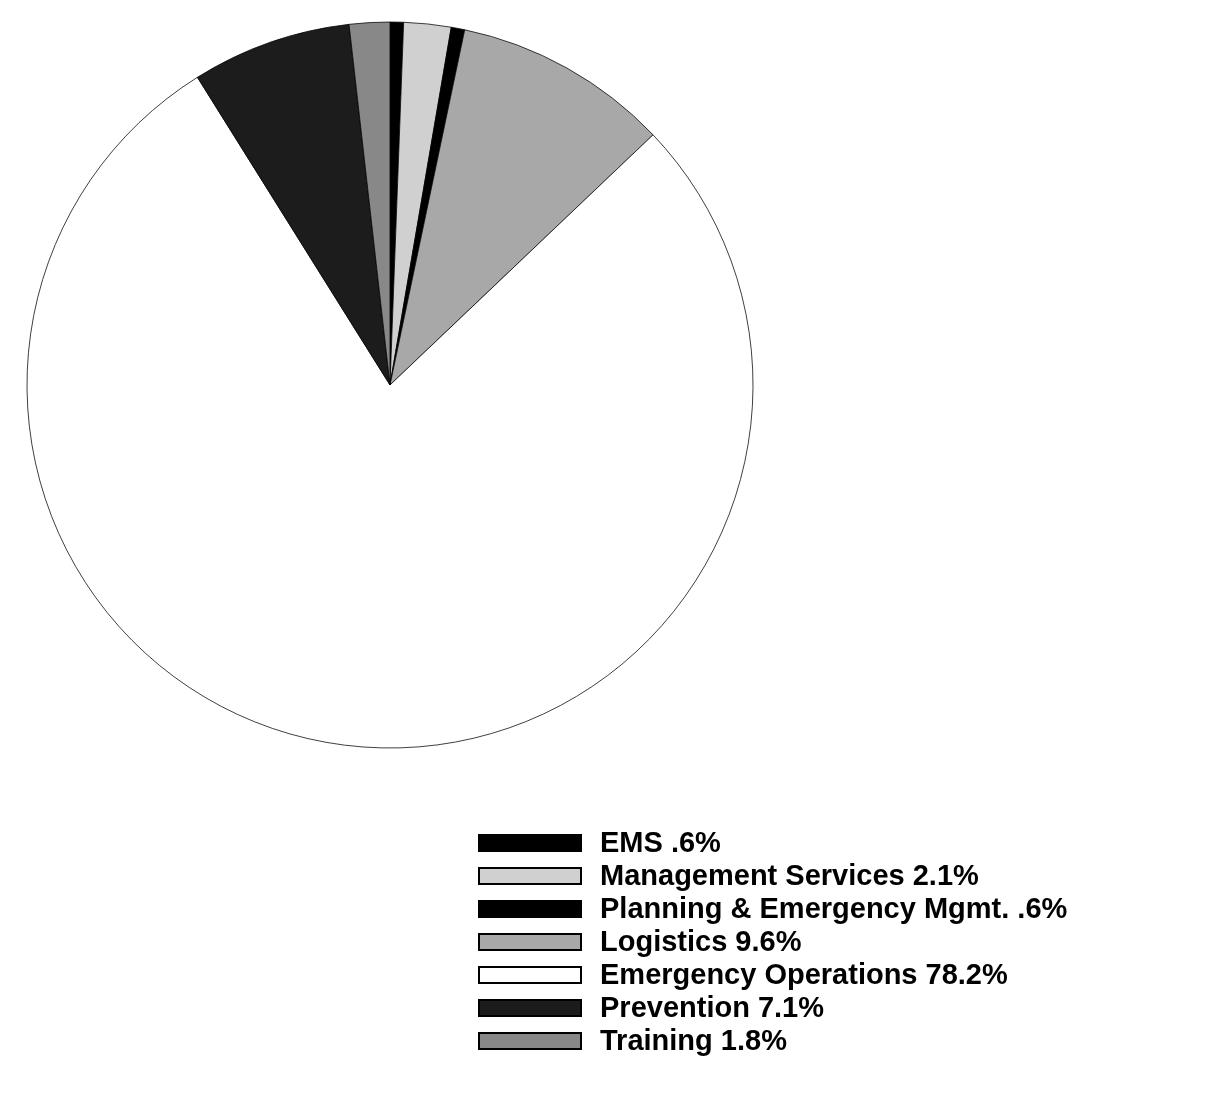 The height and width of the screenshot is (1109, 1216). I want to click on legend-label: Logistics, so click(664, 941).